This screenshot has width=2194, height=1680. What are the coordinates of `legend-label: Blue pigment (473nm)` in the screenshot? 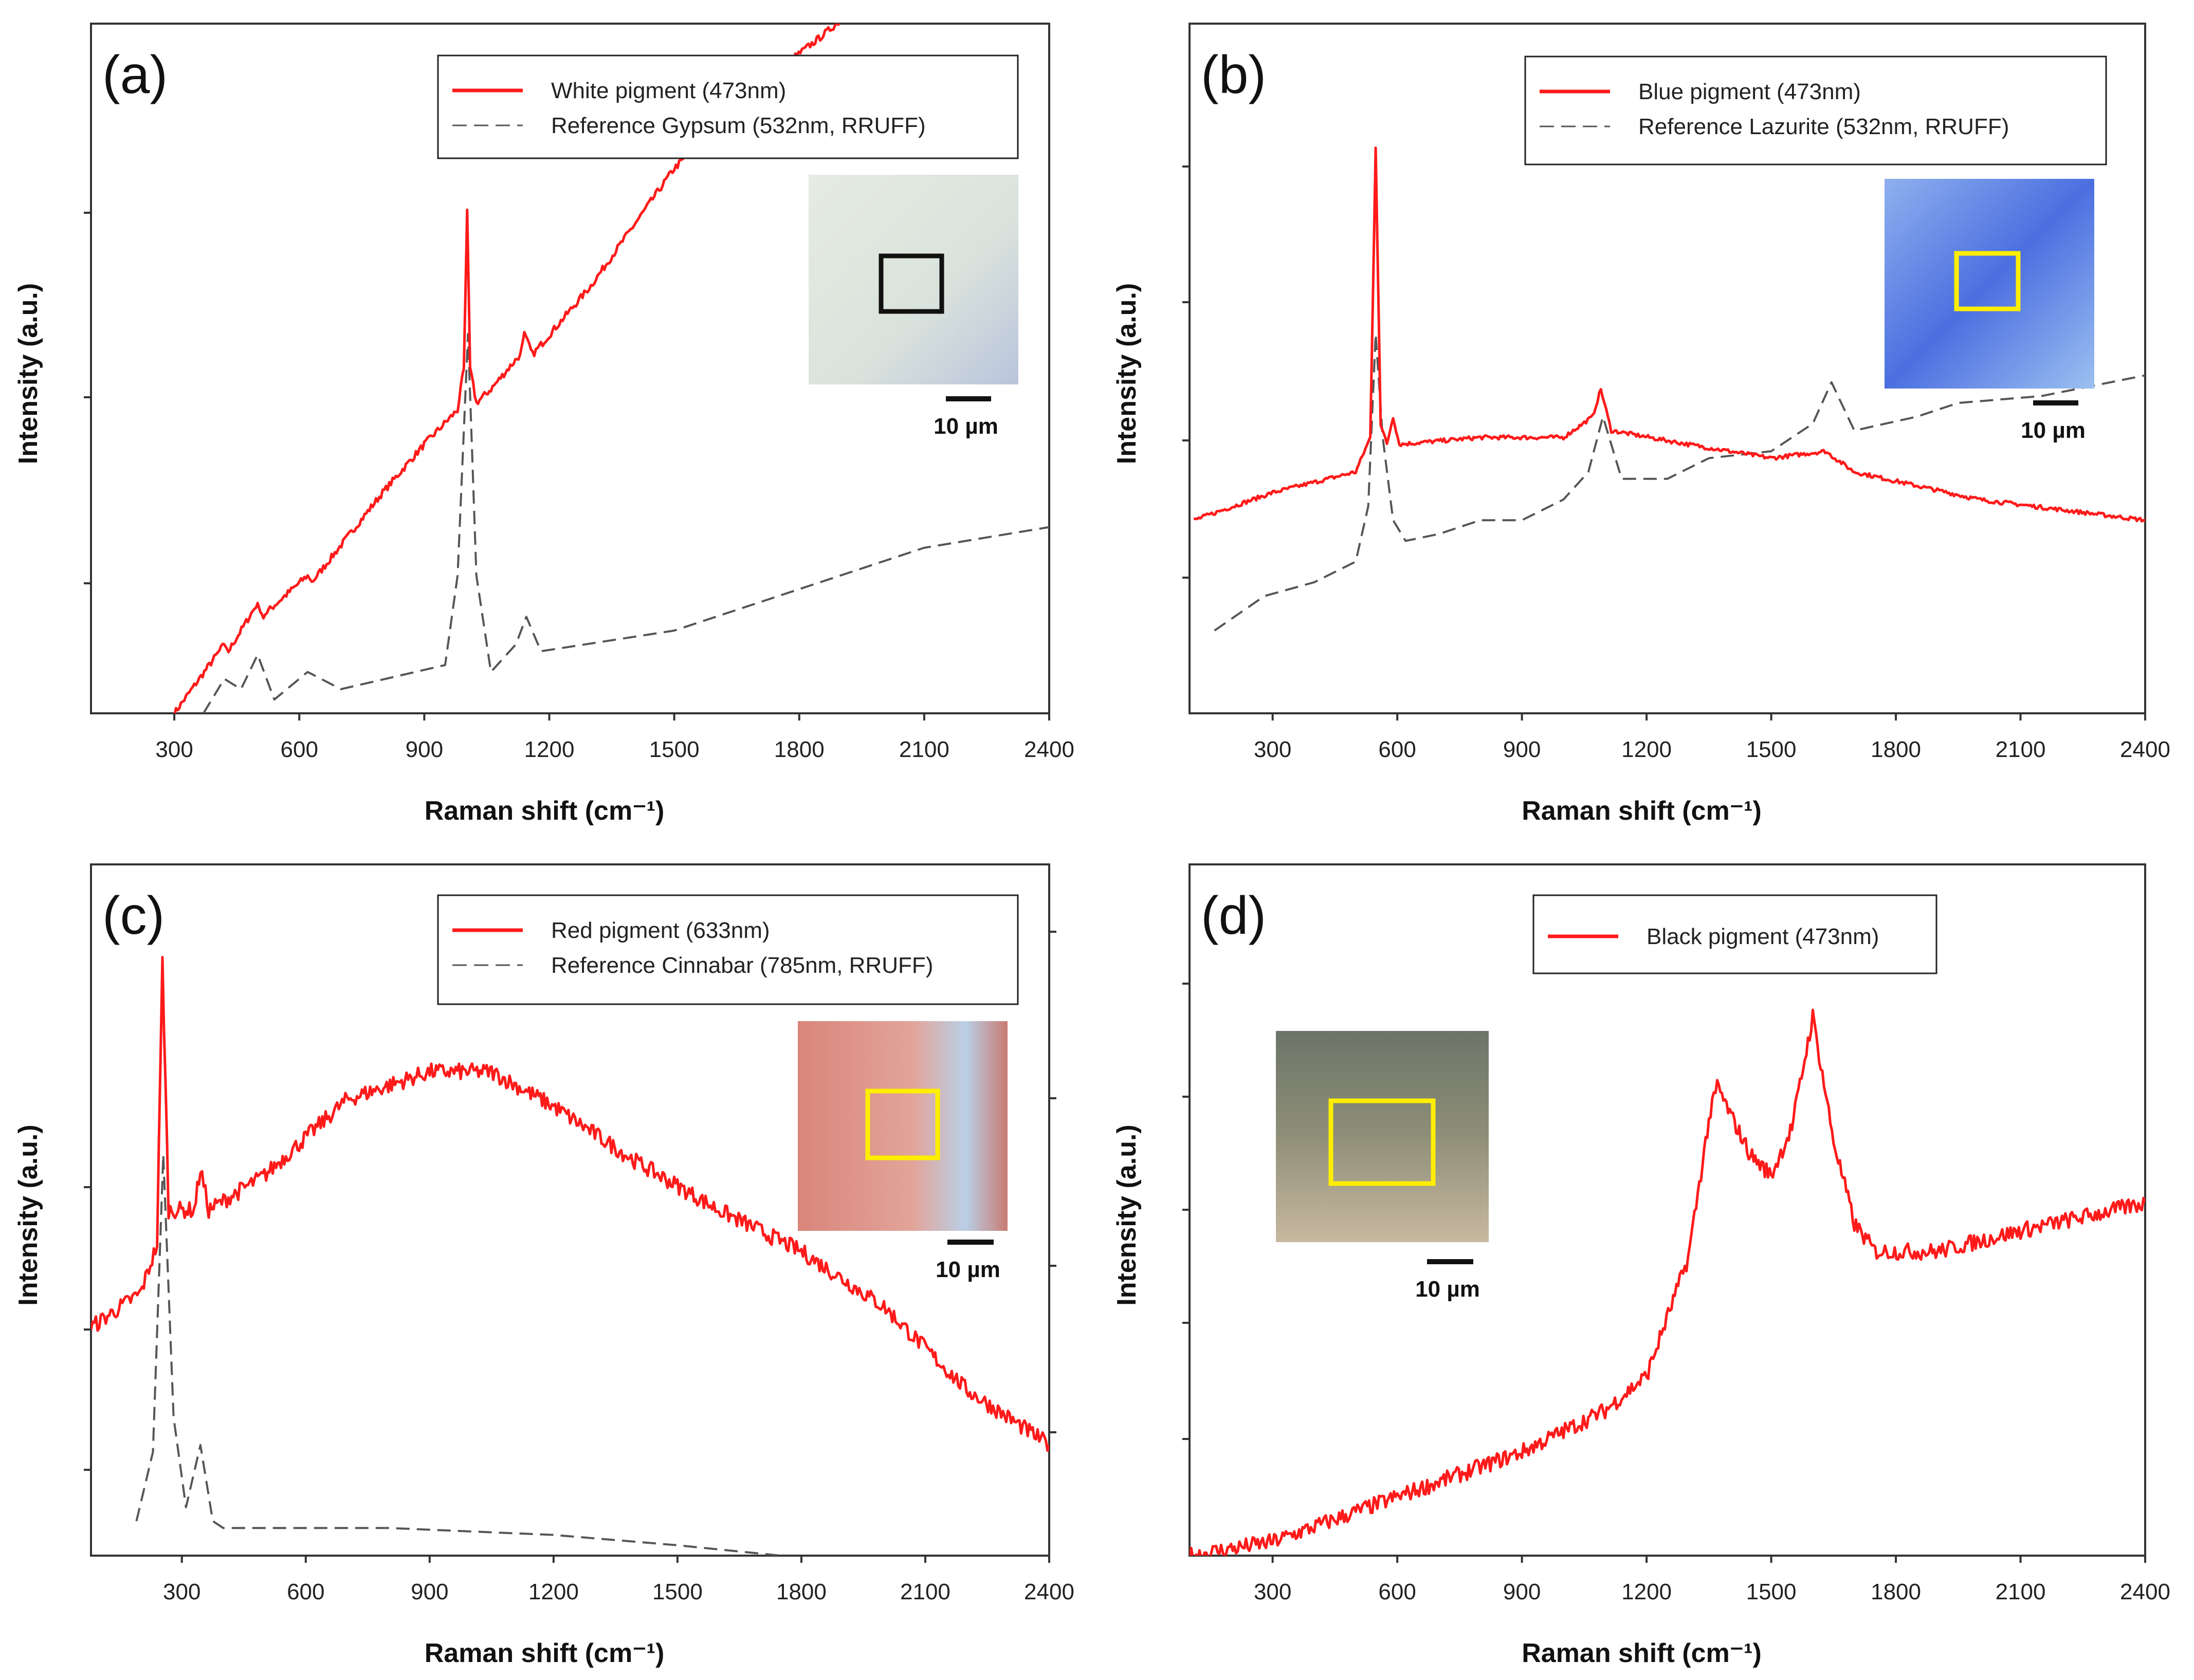 It's located at (1749, 91).